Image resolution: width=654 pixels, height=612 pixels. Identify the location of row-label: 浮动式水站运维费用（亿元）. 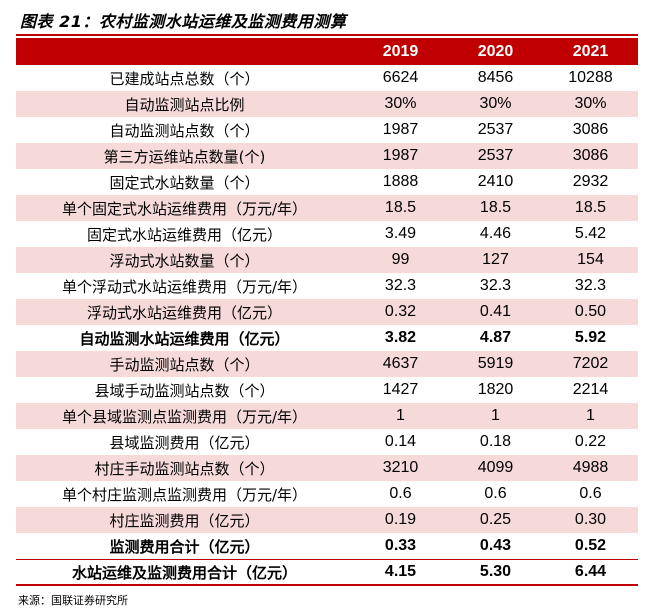
(184, 312).